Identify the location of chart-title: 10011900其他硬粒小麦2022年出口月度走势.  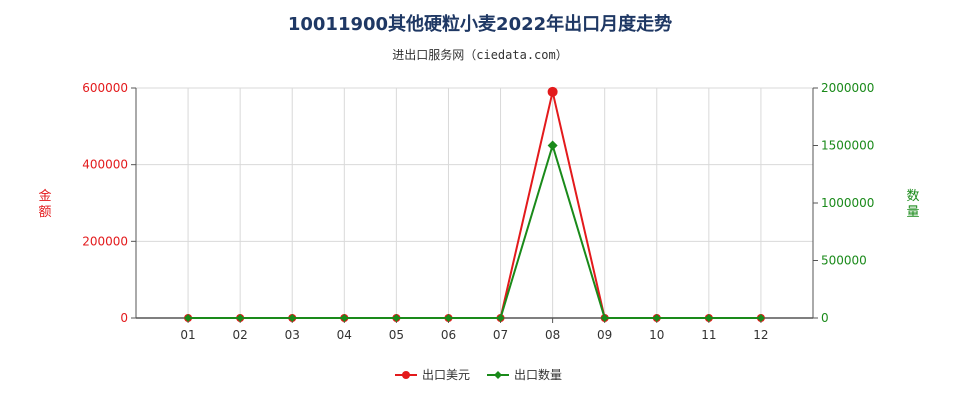
(480, 24).